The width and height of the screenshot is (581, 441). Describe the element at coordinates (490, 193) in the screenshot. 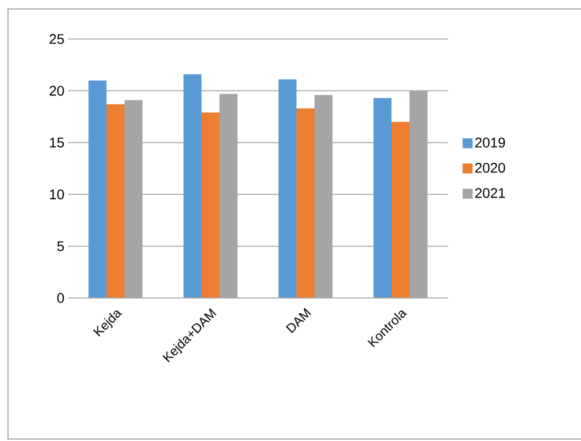

I see `legend-label: 2021` at that location.